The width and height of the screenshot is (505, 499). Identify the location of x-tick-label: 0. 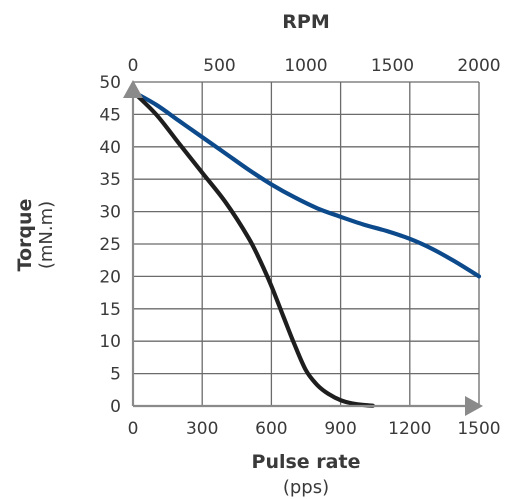
(133, 429).